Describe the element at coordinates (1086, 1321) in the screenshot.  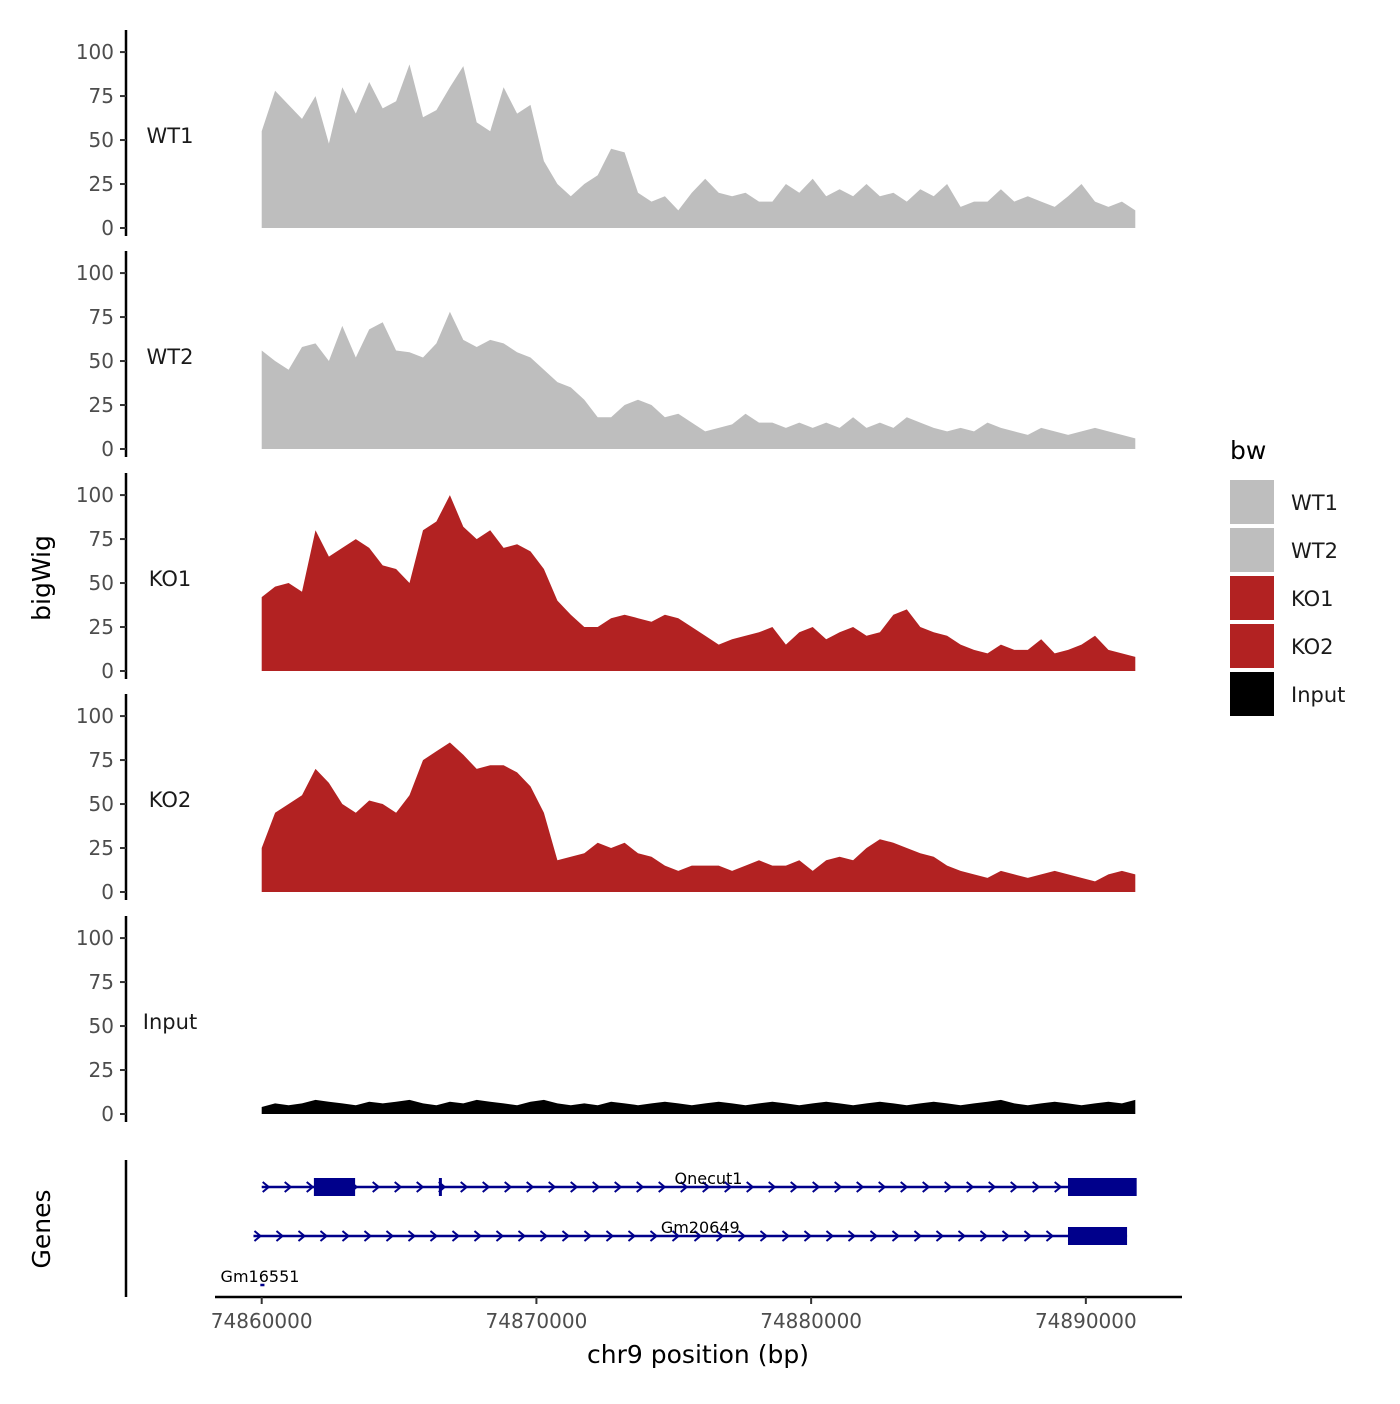
I see `x-tick-label: 74890000` at that location.